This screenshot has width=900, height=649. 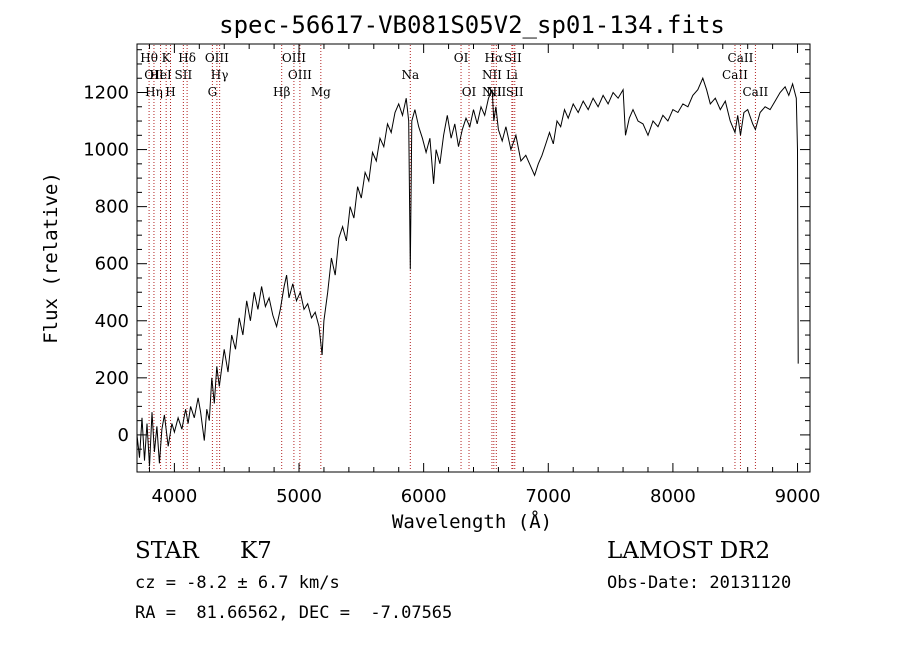 What do you see at coordinates (424, 496) in the screenshot?
I see `x-tick-label: 6000` at bounding box center [424, 496].